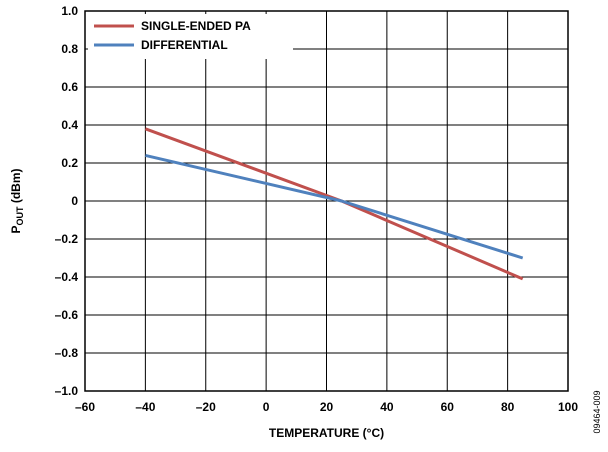 The width and height of the screenshot is (608, 452). I want to click on x-tick-label: –60, so click(85, 407).